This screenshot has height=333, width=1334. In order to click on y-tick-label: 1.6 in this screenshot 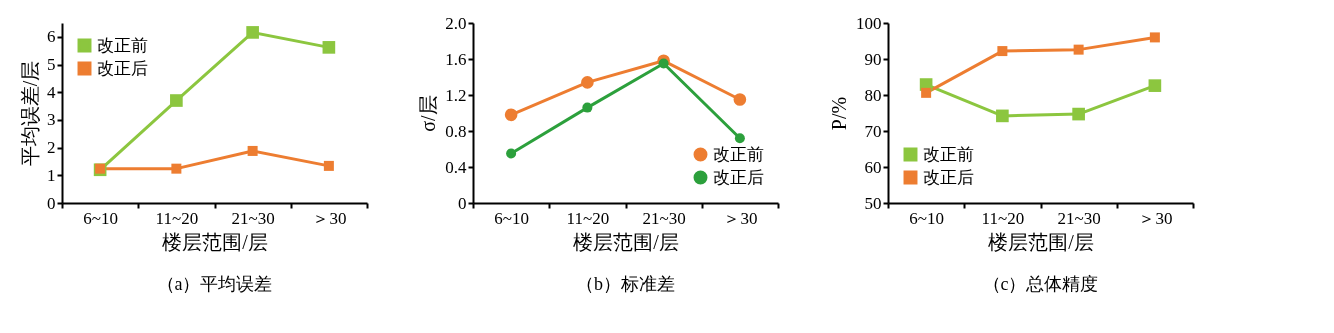, I will do `click(456, 59)`.